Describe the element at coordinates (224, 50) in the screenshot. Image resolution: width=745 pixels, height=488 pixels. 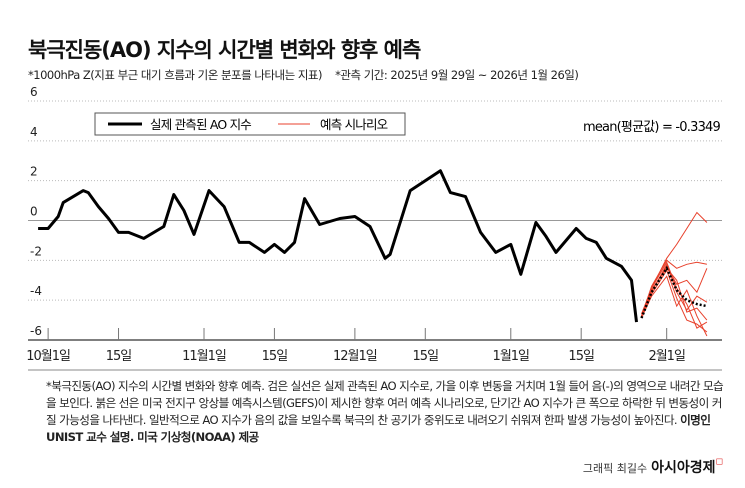
I see `page-title: 북극진동(AO) 지수의 시간별 변화와 향후 예측` at that location.